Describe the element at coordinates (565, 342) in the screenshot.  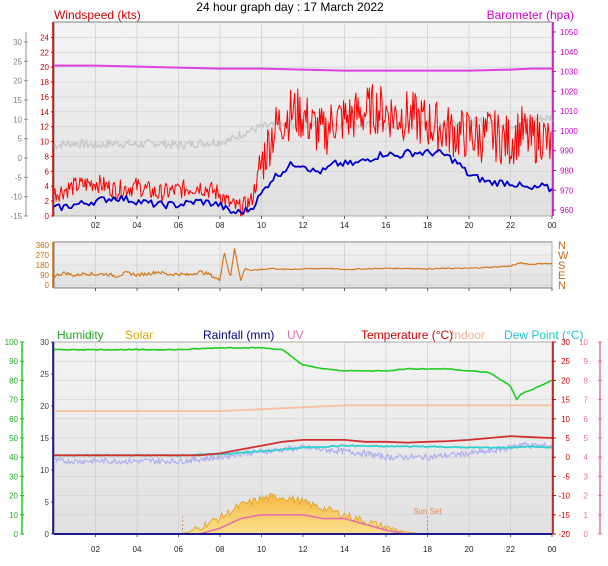
I see `temp-y-tick-label: 30` at that location.